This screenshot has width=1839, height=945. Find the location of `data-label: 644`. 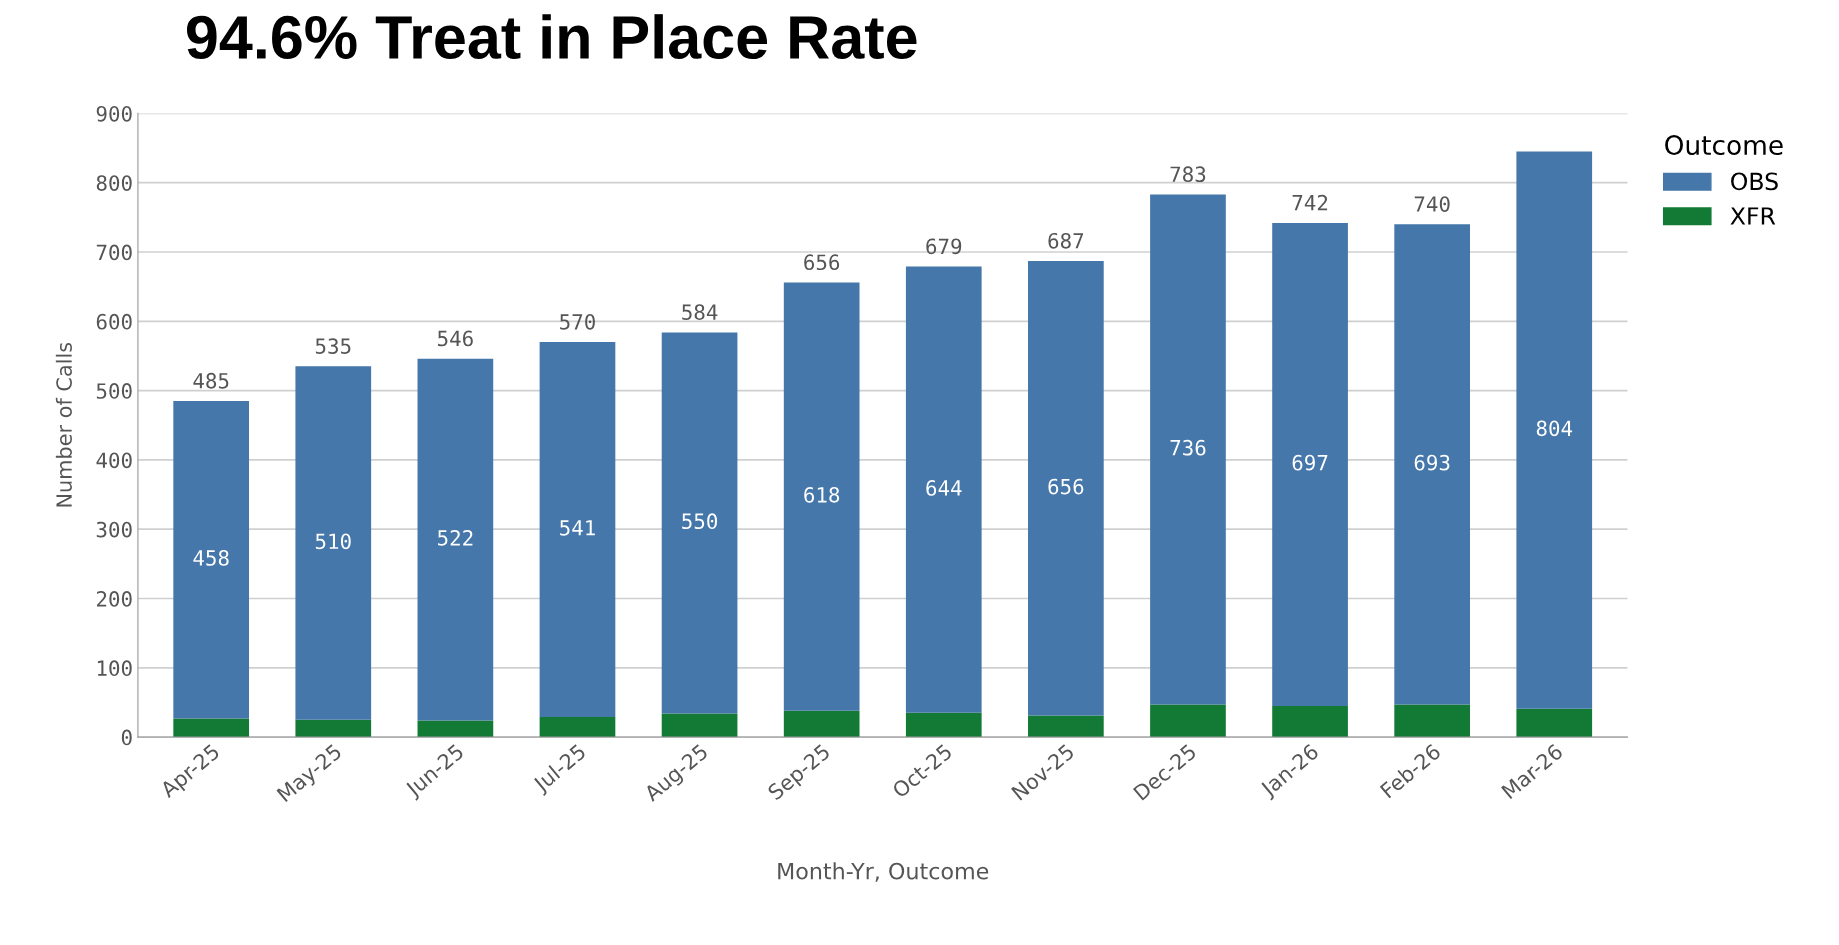

data-label: 644 is located at coordinates (944, 488).